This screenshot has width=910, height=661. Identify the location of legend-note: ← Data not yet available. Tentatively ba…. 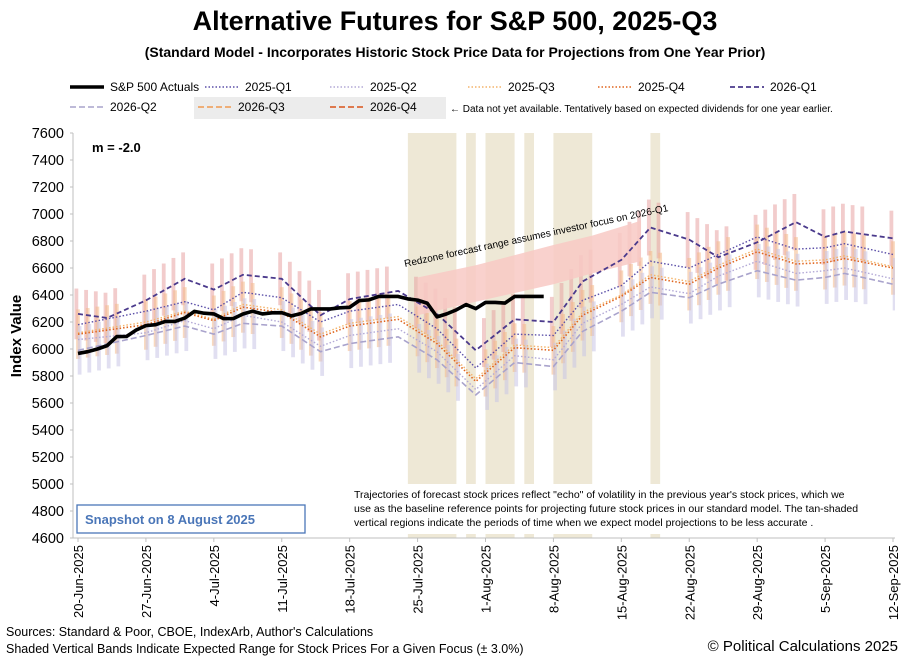
(641, 109).